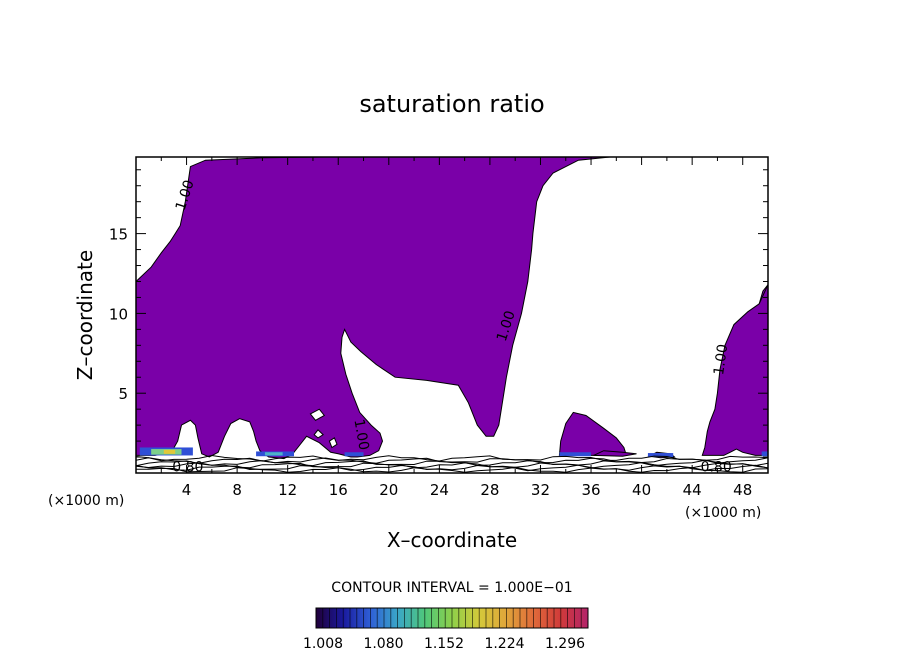  I want to click on surface-contour-lines, so click(452, 463).